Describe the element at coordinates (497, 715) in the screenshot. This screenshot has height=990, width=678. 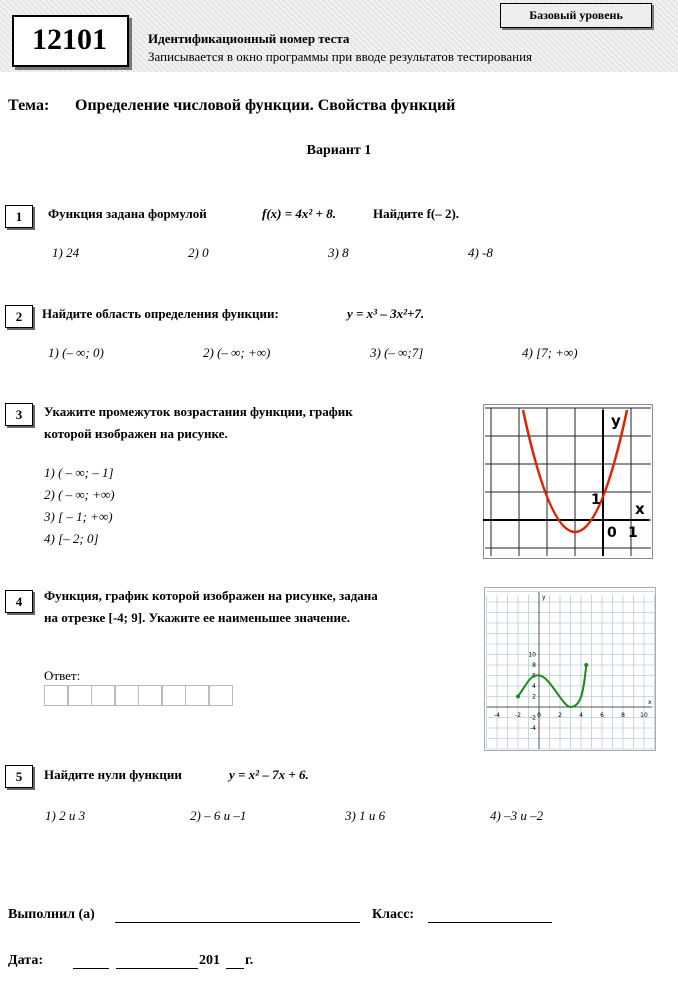
I see `x-tick-label: -4` at that location.